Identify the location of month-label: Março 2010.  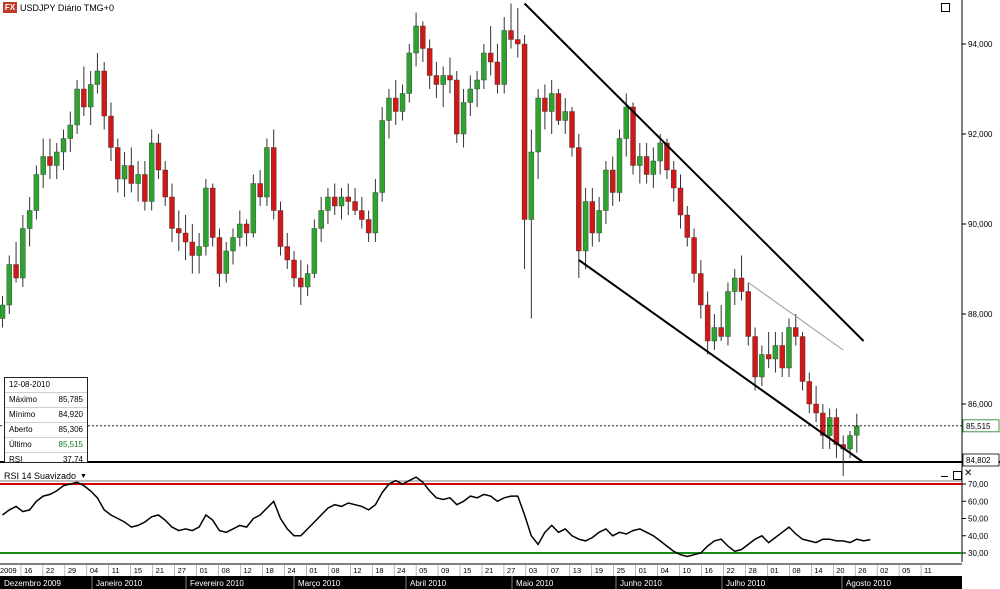
(319, 583).